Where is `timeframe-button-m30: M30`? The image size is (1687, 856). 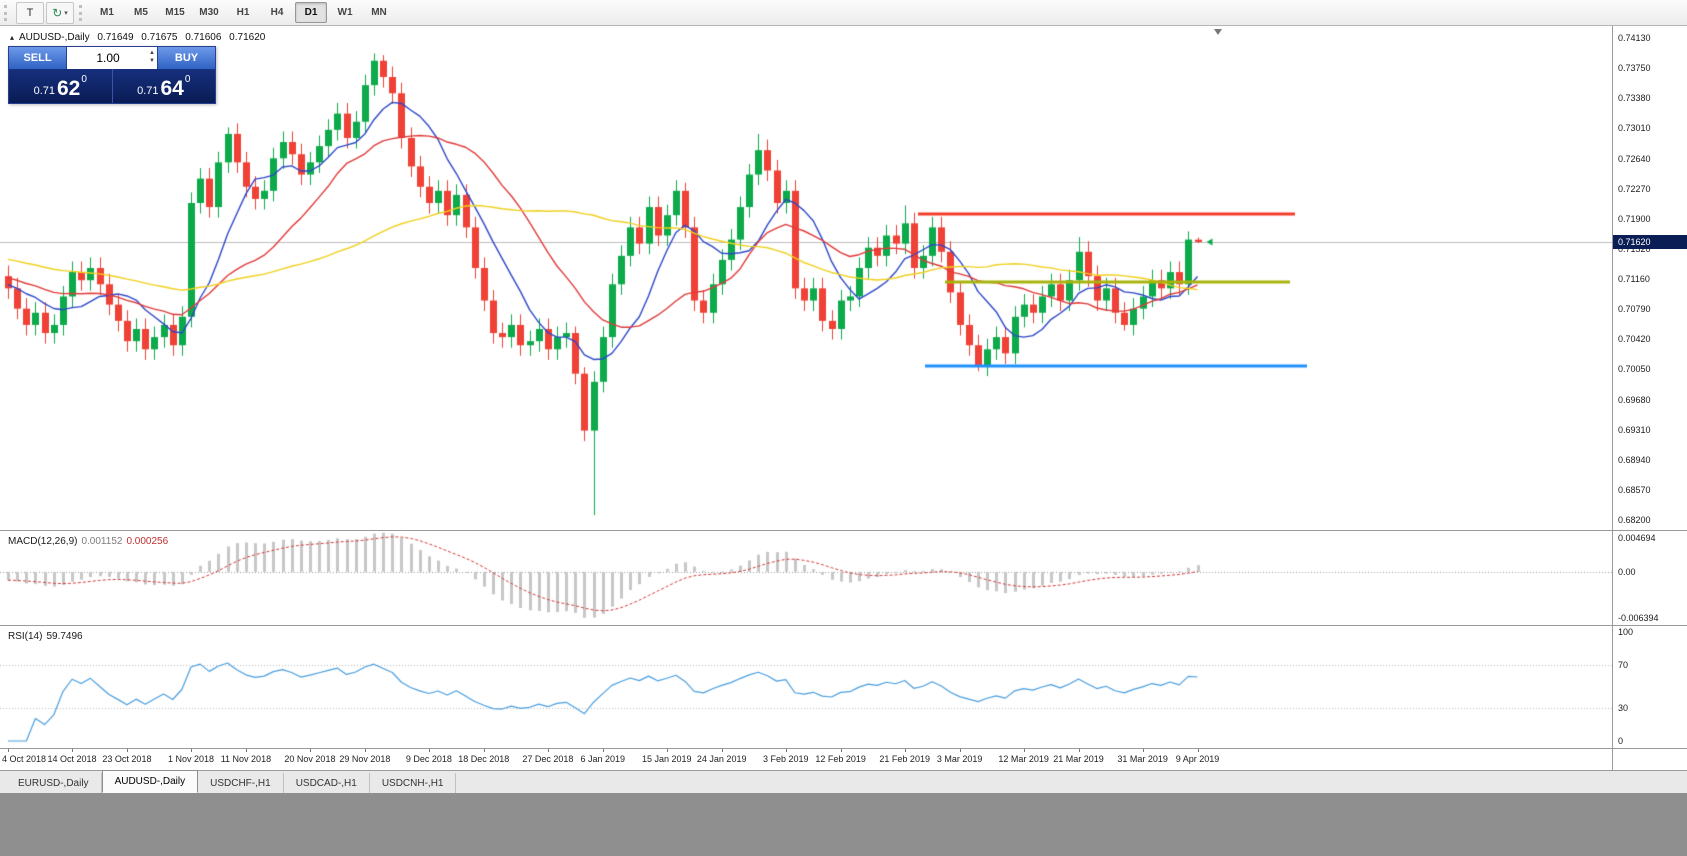
timeframe-button-m30: M30 is located at coordinates (209, 12).